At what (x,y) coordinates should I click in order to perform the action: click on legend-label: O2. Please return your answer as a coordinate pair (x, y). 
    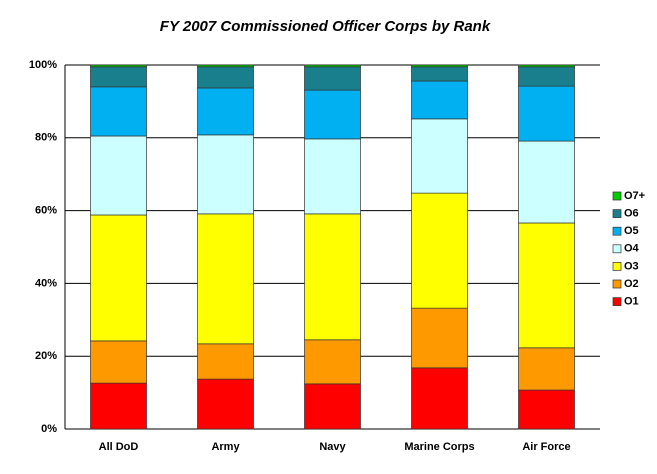
    Looking at the image, I should click on (631, 284).